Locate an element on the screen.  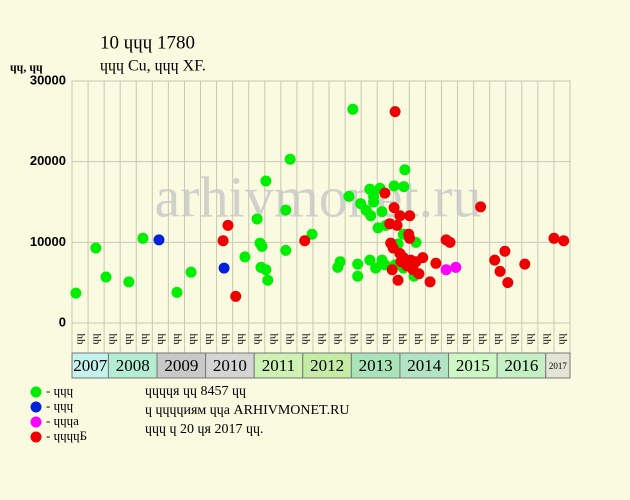
year-label: 2017 is located at coordinates (558, 366).